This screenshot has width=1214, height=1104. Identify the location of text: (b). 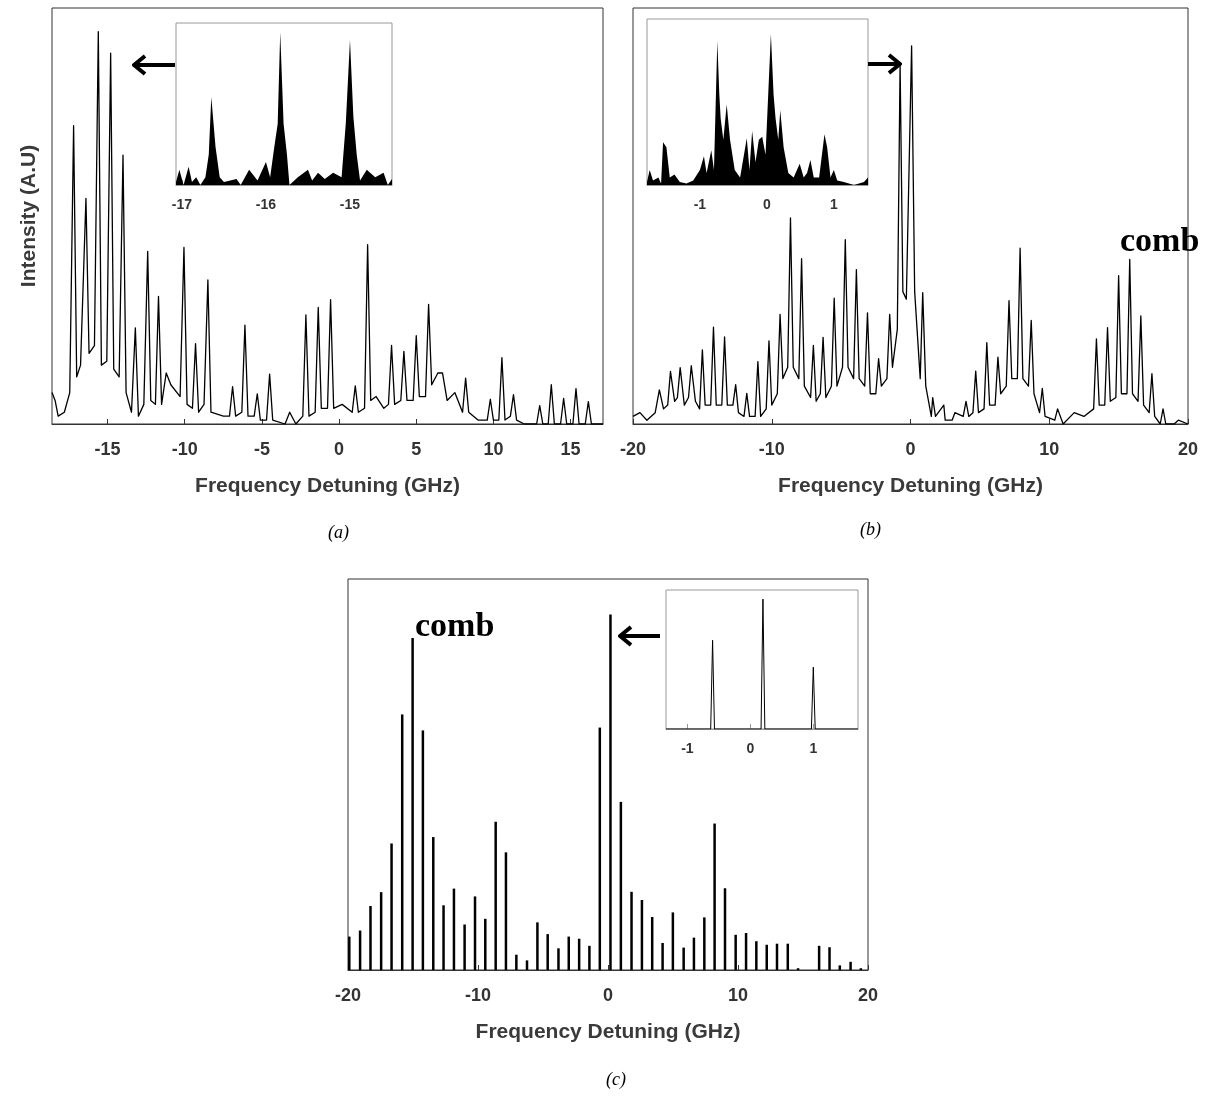
(870, 529).